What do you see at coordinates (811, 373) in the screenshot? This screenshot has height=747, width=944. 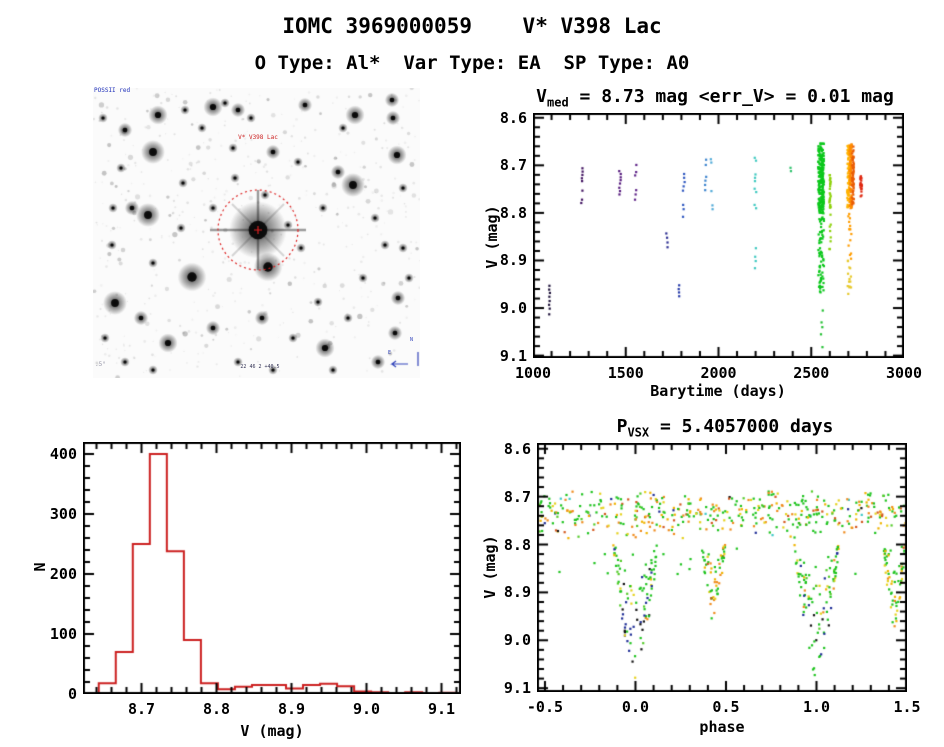 I see `tick-label: 2500` at bounding box center [811, 373].